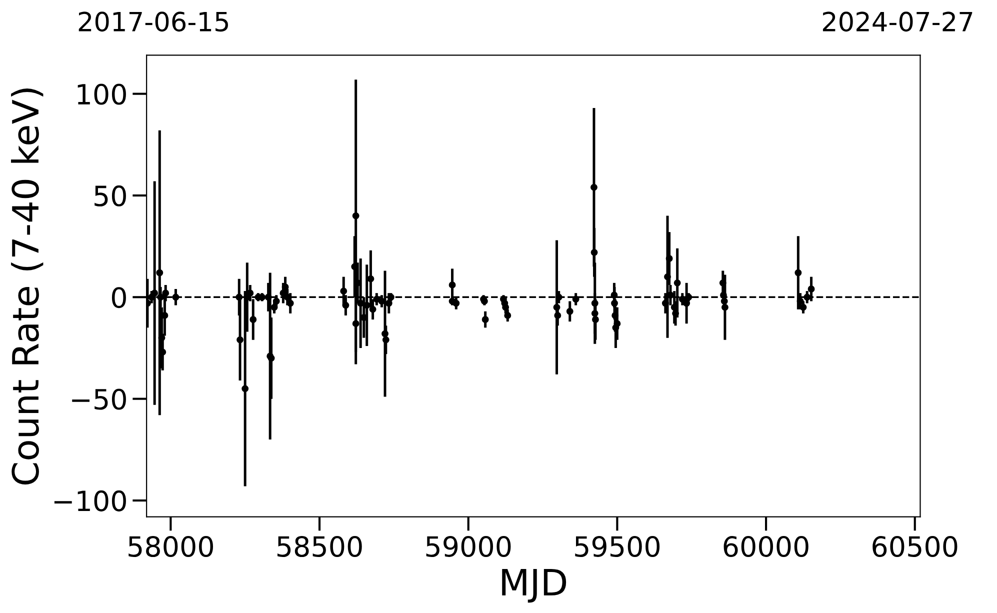  What do you see at coordinates (534, 586) in the screenshot?
I see `x-axis-title: MJD` at bounding box center [534, 586].